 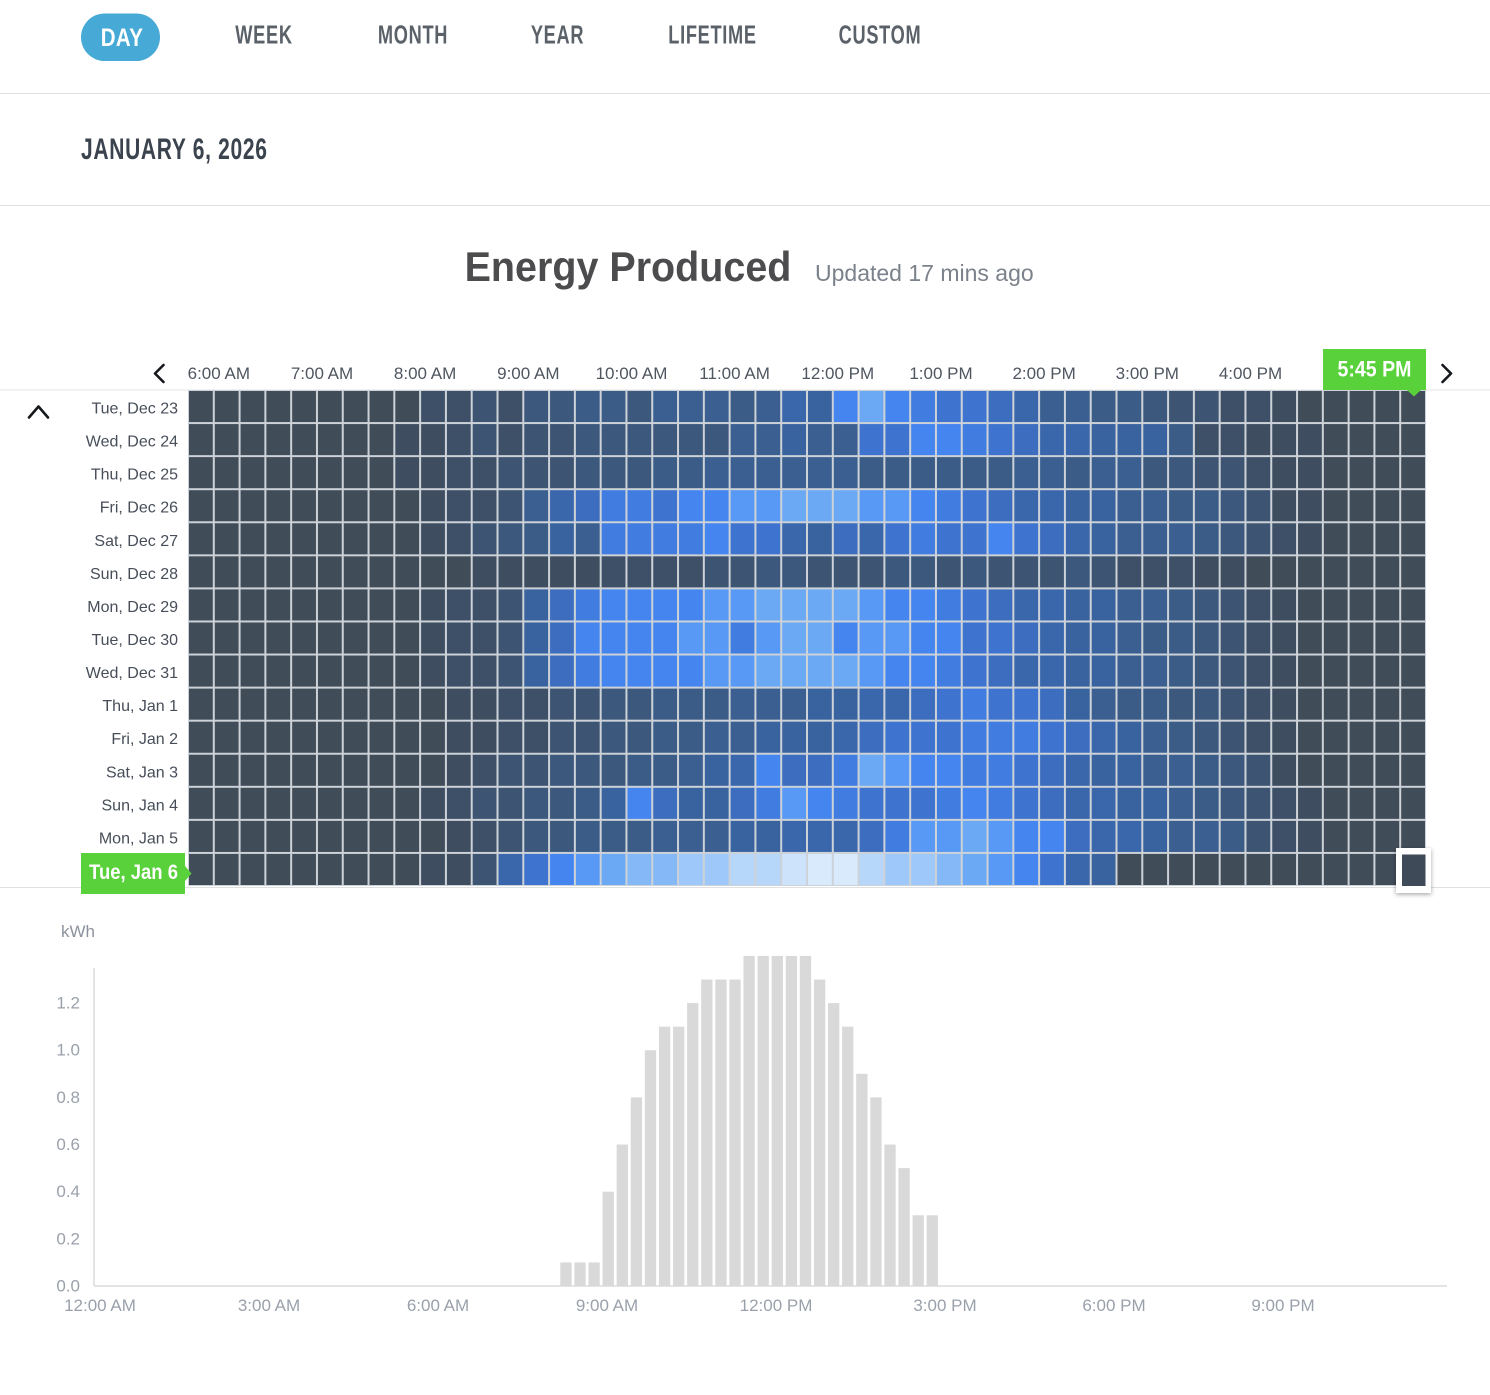 I want to click on svg-text: Sun, Dec 28, so click(x=134, y=574).